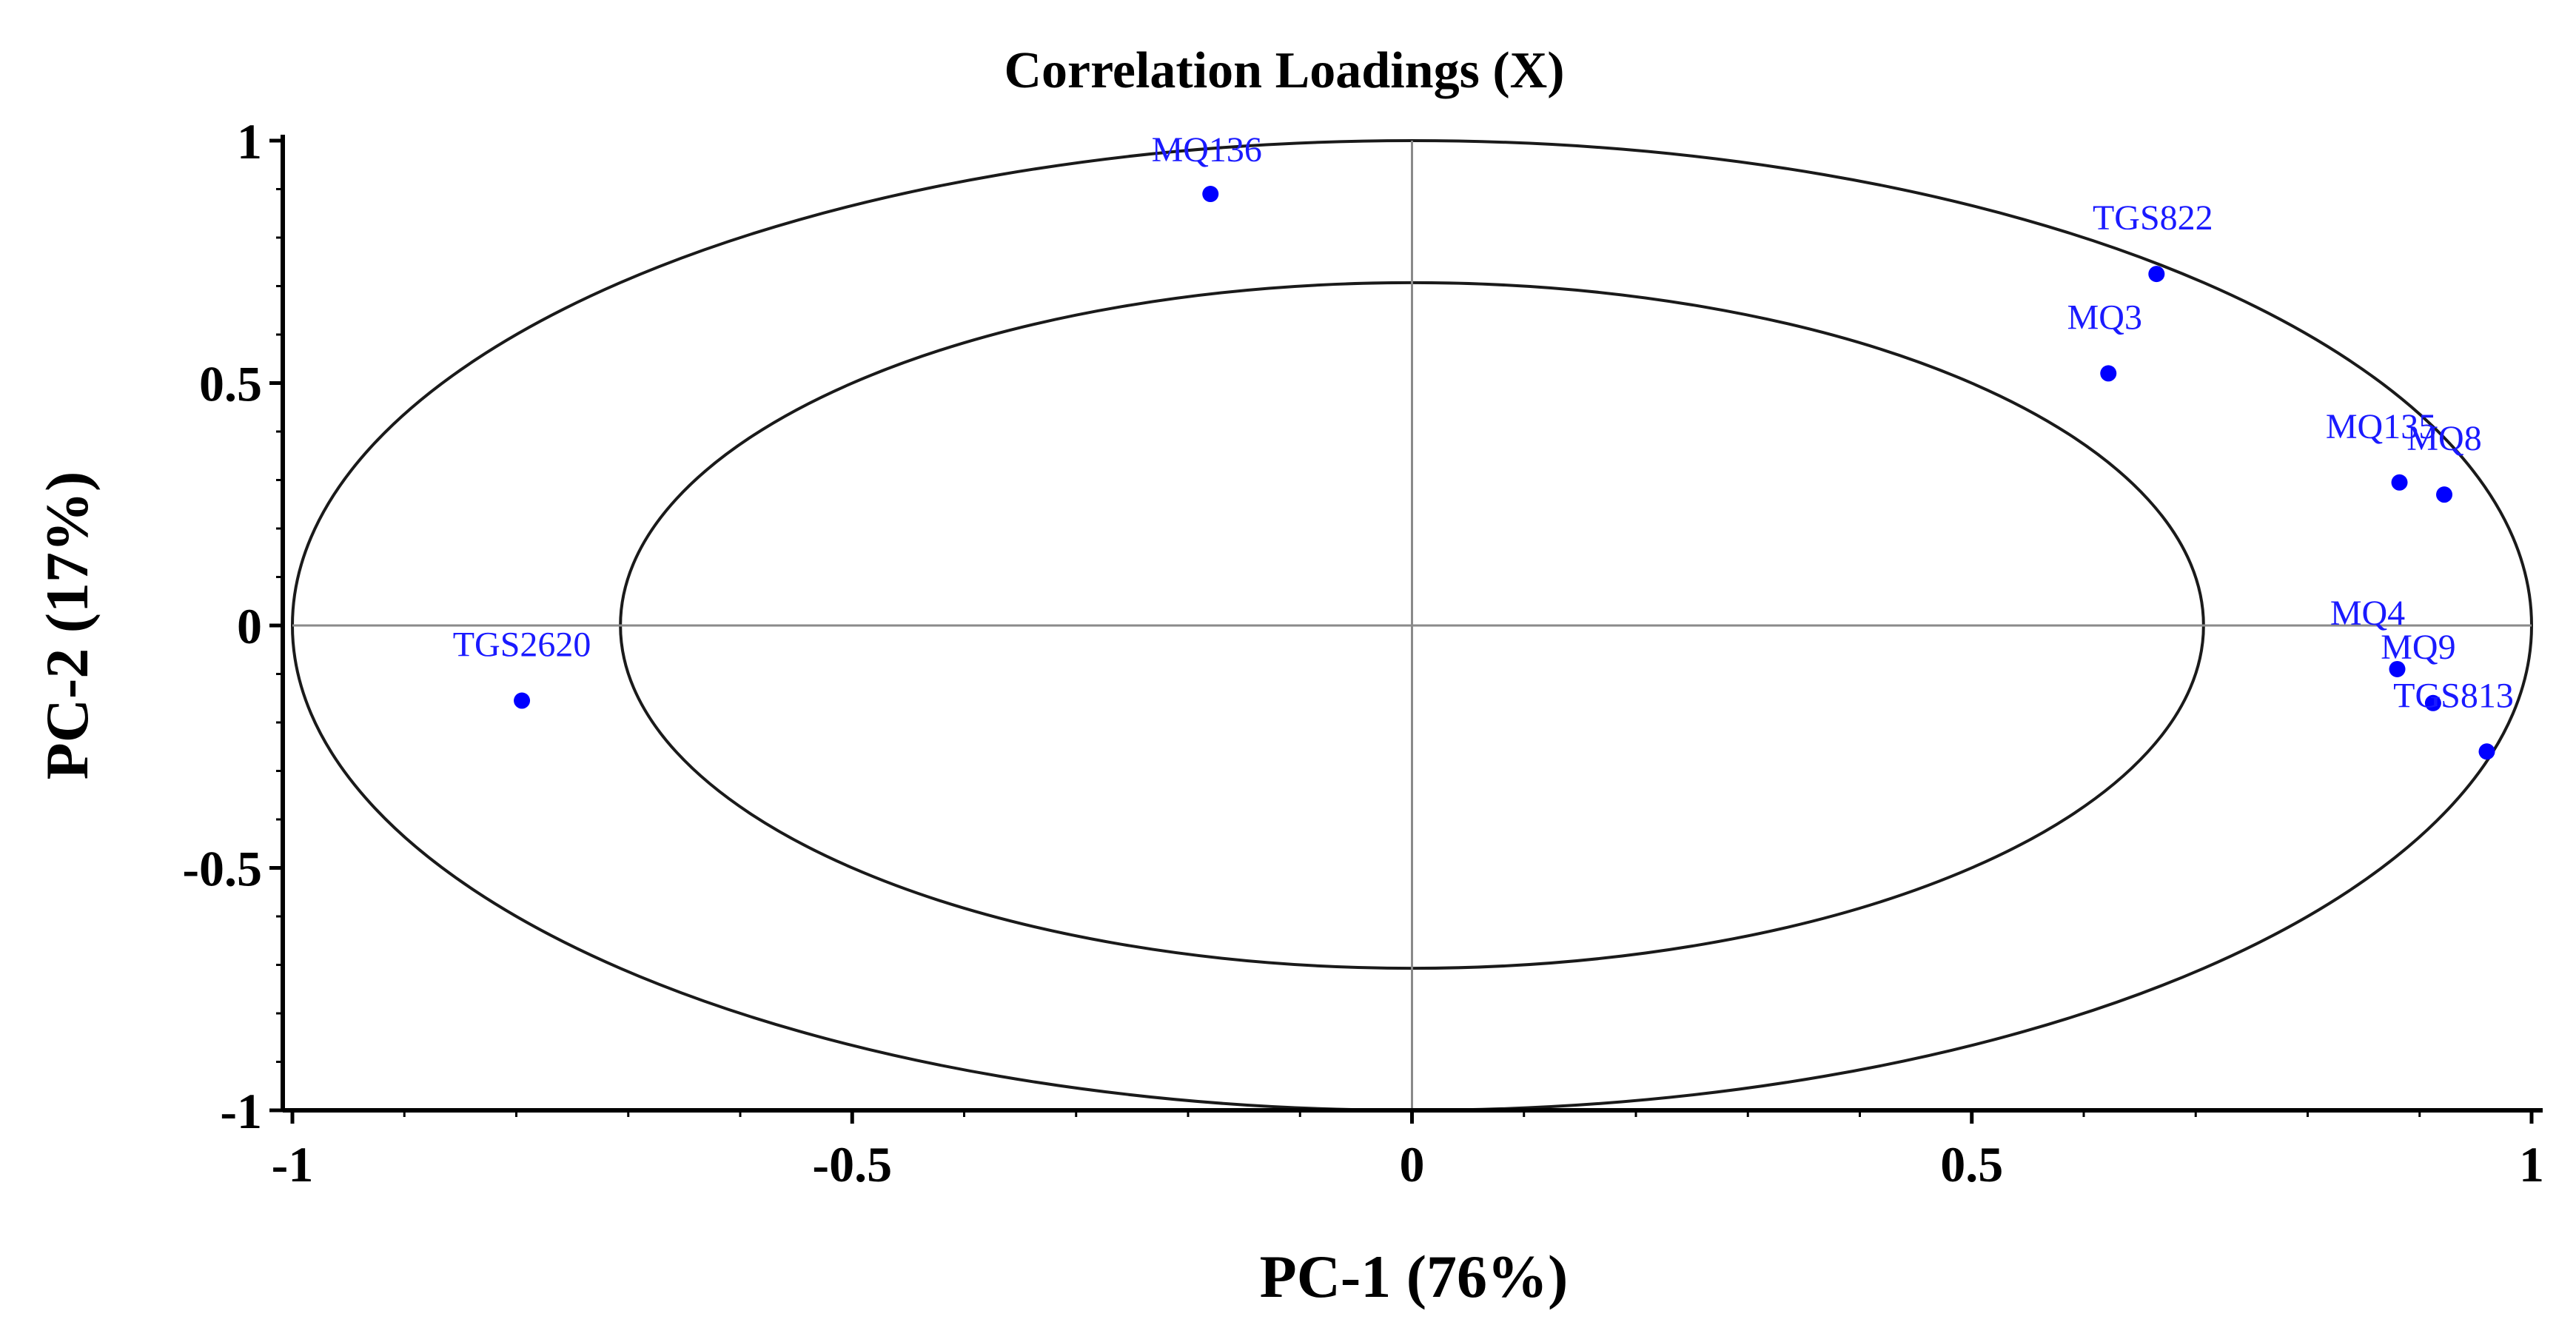  What do you see at coordinates (2381, 426) in the screenshot?
I see `point-label-mq135: MQ135` at bounding box center [2381, 426].